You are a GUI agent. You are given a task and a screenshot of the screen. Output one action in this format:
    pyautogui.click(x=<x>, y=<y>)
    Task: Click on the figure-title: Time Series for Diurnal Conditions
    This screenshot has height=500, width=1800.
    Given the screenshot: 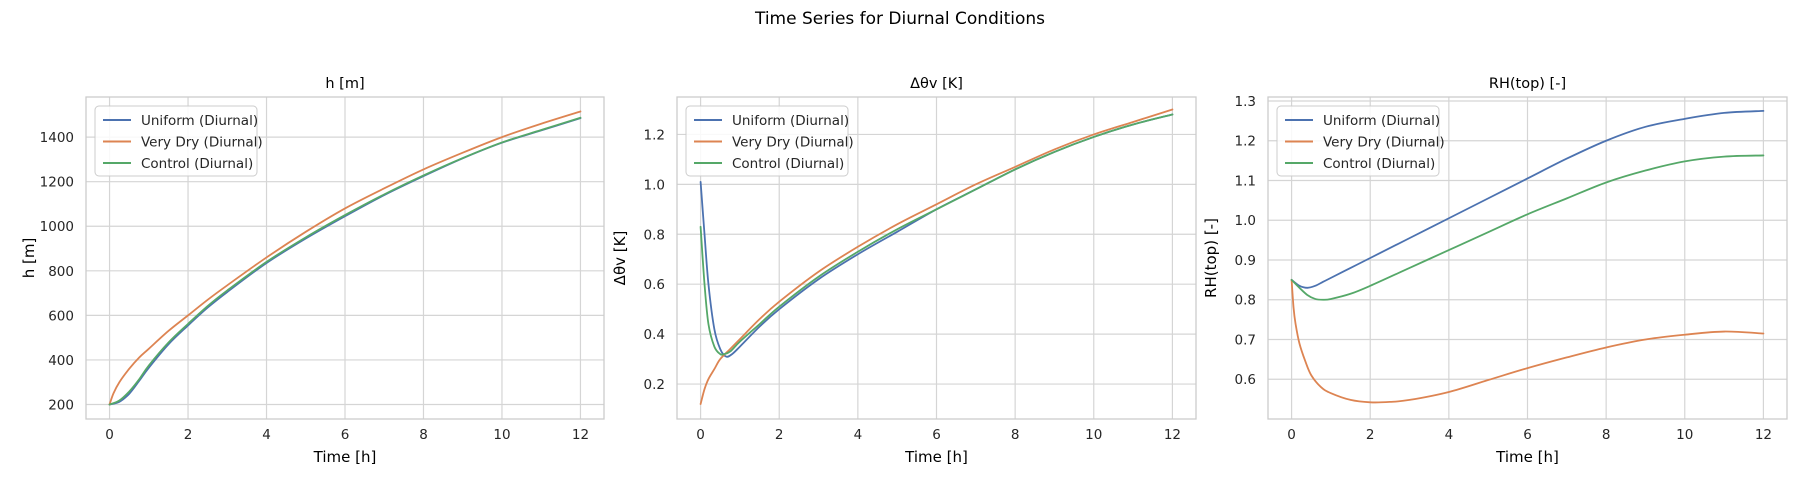 What is the action you would take?
    pyautogui.click(x=899, y=19)
    